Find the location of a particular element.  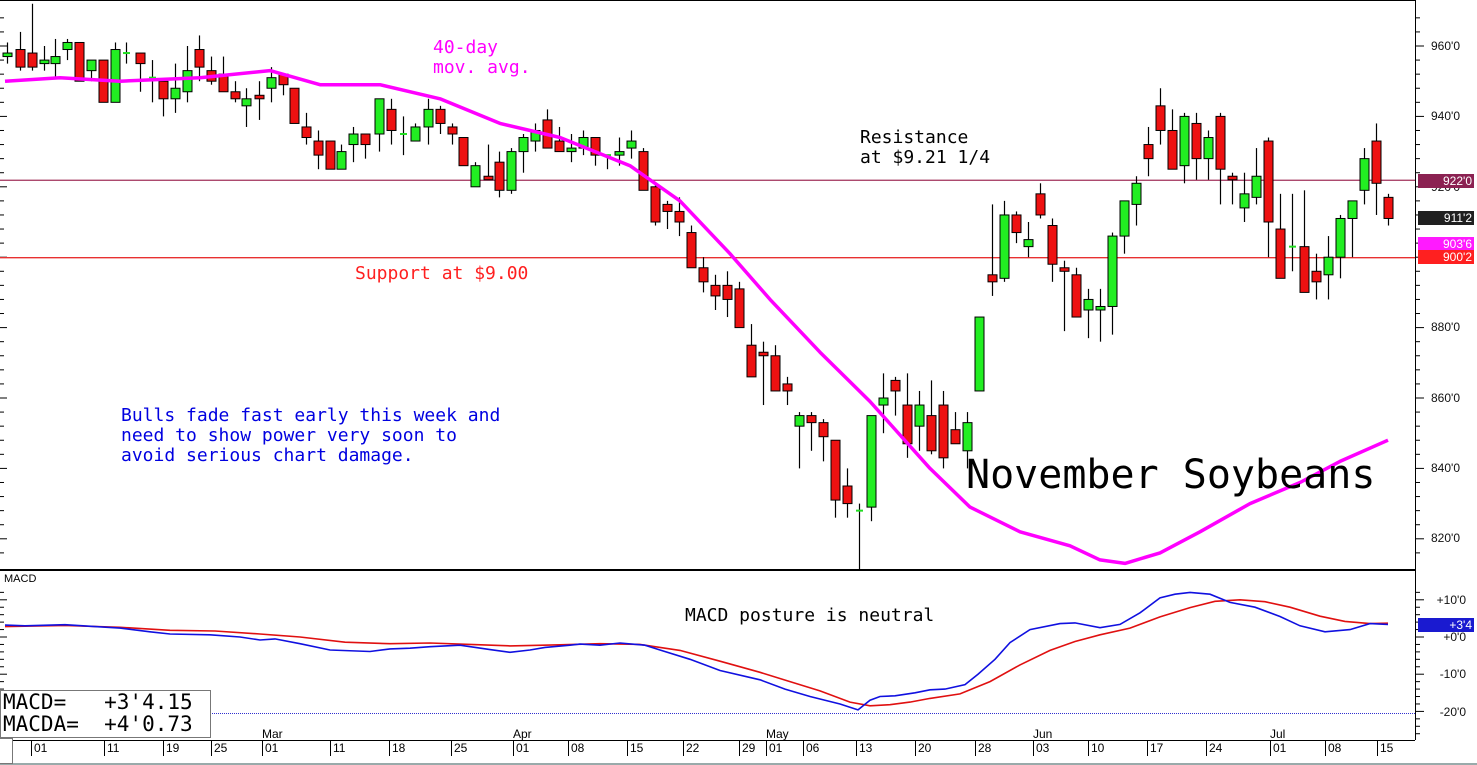

month-label: Apr is located at coordinates (522, 734).